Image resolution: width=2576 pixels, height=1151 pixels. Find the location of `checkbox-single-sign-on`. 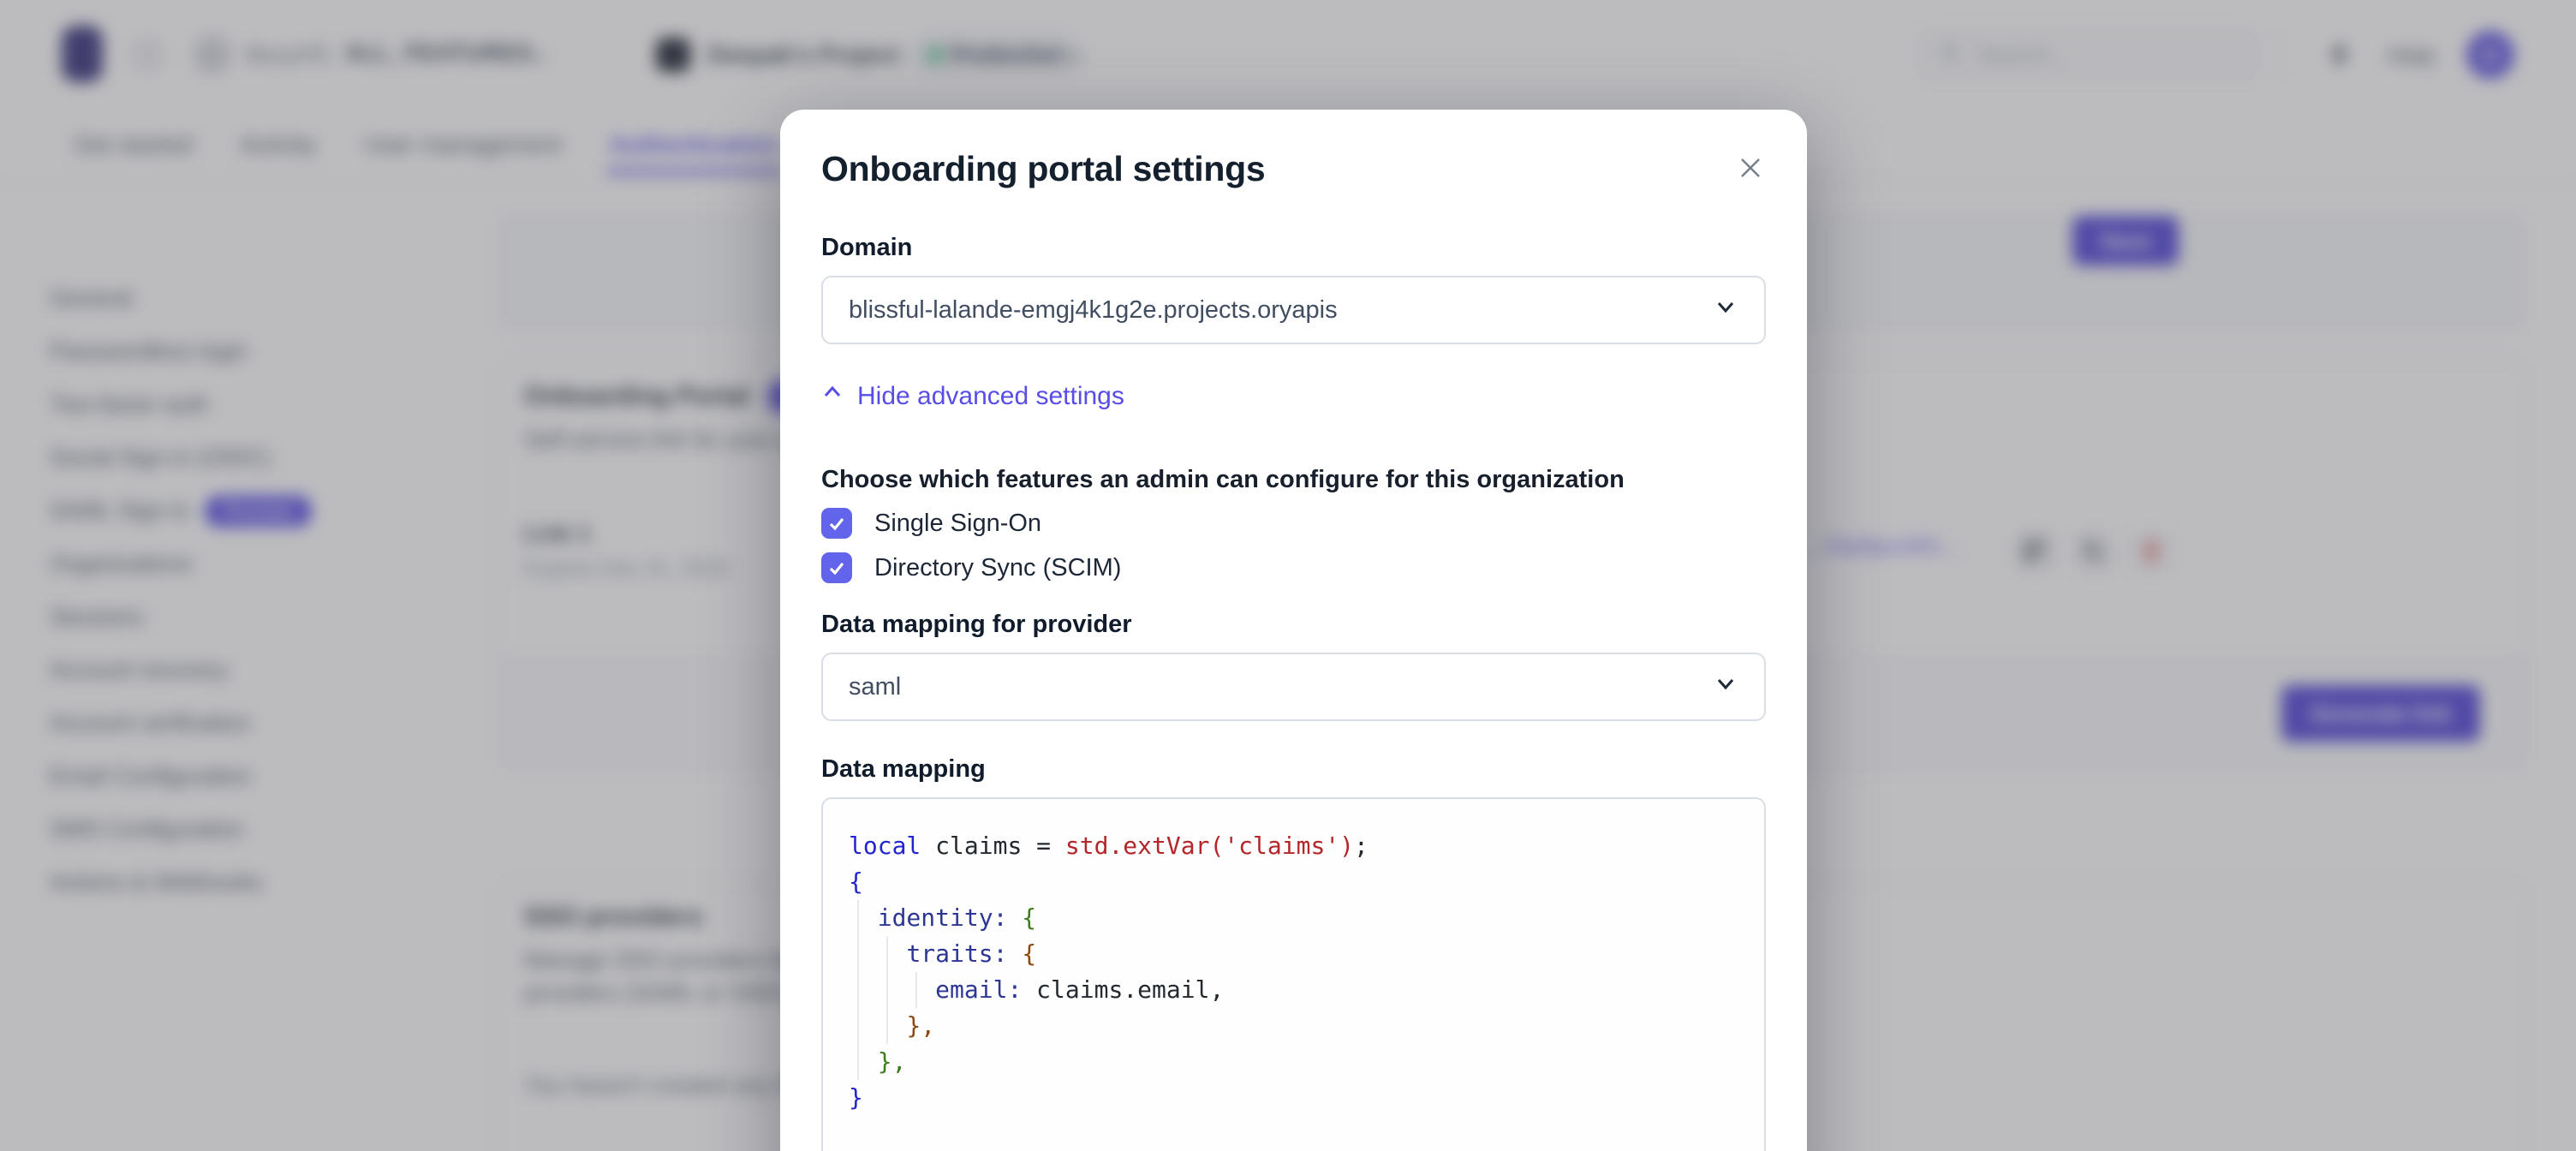

checkbox-single-sign-on is located at coordinates (836, 523).